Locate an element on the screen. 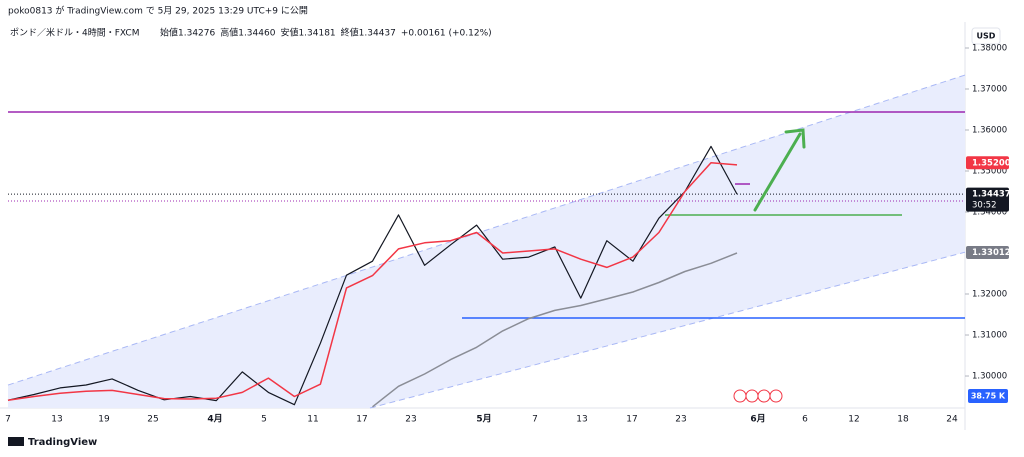  arrow is located at coordinates (779, 170).